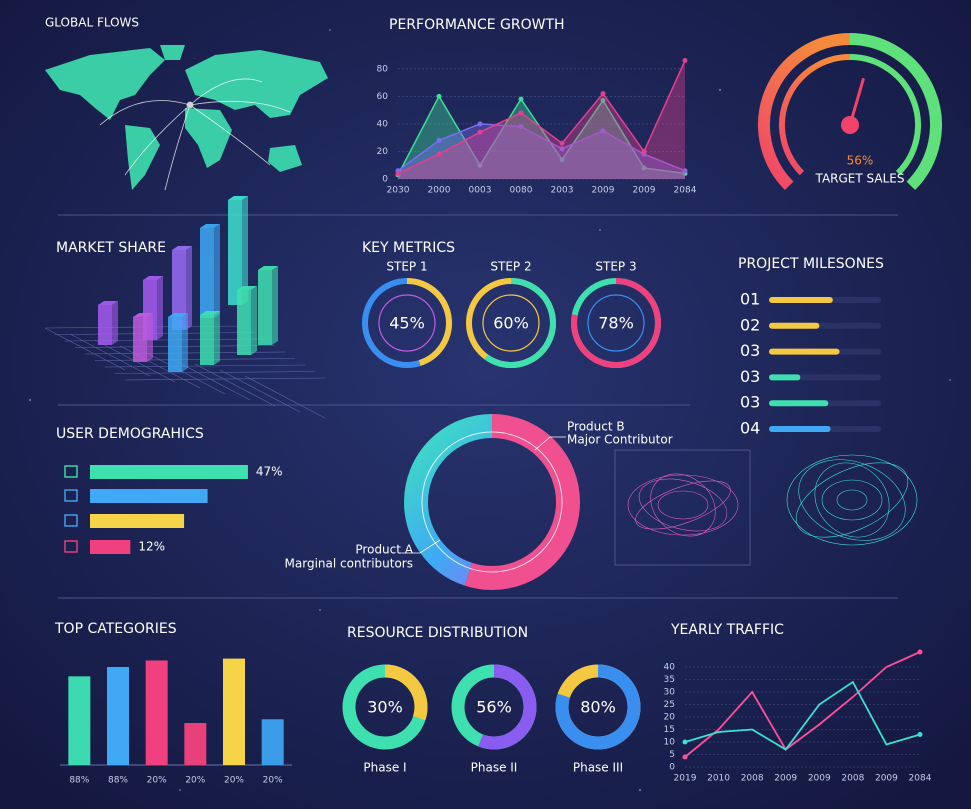 The image size is (971, 809). What do you see at coordinates (727, 630) in the screenshot?
I see `panel-title: YEARLY TRAFFIC` at bounding box center [727, 630].